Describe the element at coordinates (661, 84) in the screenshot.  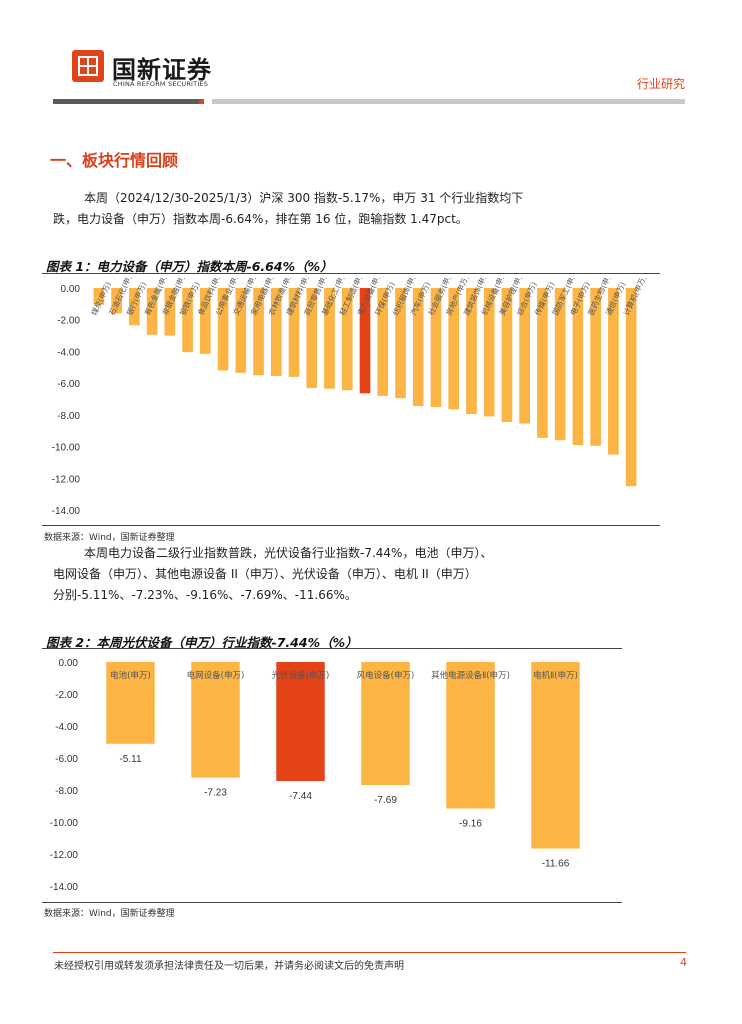
I see `report-type-label: 行业研究` at that location.